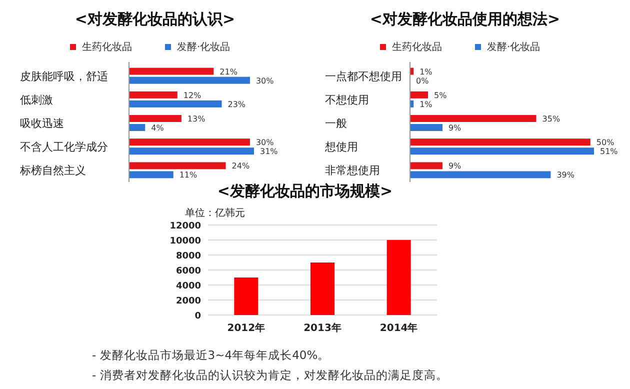 The image size is (630, 389). What do you see at coordinates (52, 171) in the screenshot?
I see `y-tick-label: 标榜自然主义` at bounding box center [52, 171].